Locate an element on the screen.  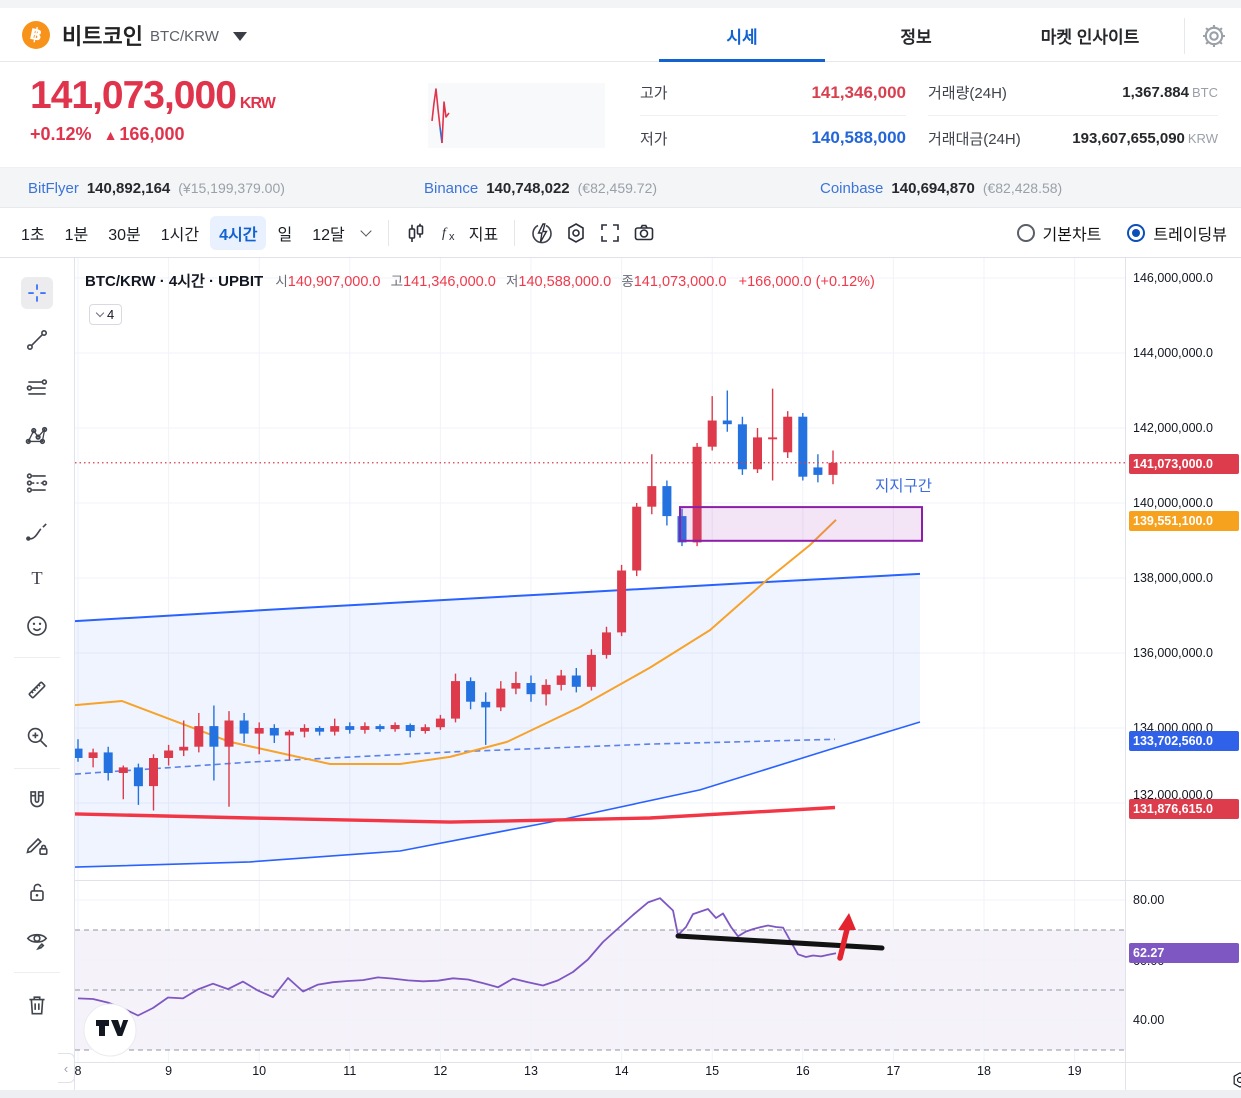
emoji-tool is located at coordinates (37, 626).